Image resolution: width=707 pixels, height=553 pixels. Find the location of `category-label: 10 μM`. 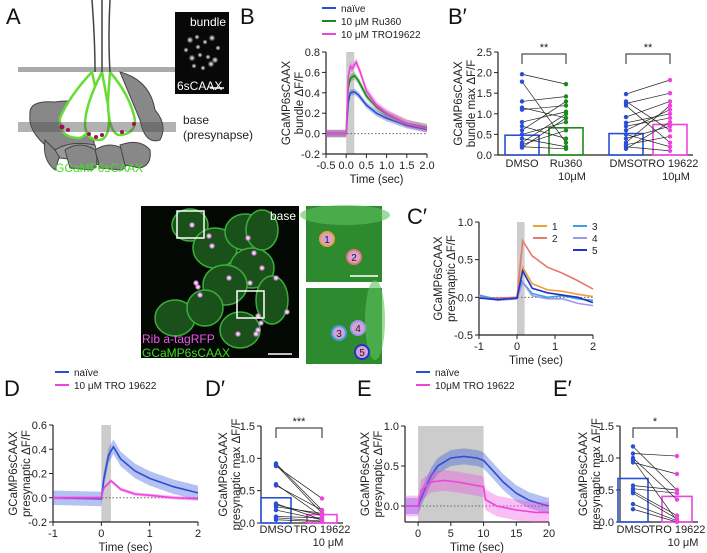

category-label: 10 μM is located at coordinates (683, 543).